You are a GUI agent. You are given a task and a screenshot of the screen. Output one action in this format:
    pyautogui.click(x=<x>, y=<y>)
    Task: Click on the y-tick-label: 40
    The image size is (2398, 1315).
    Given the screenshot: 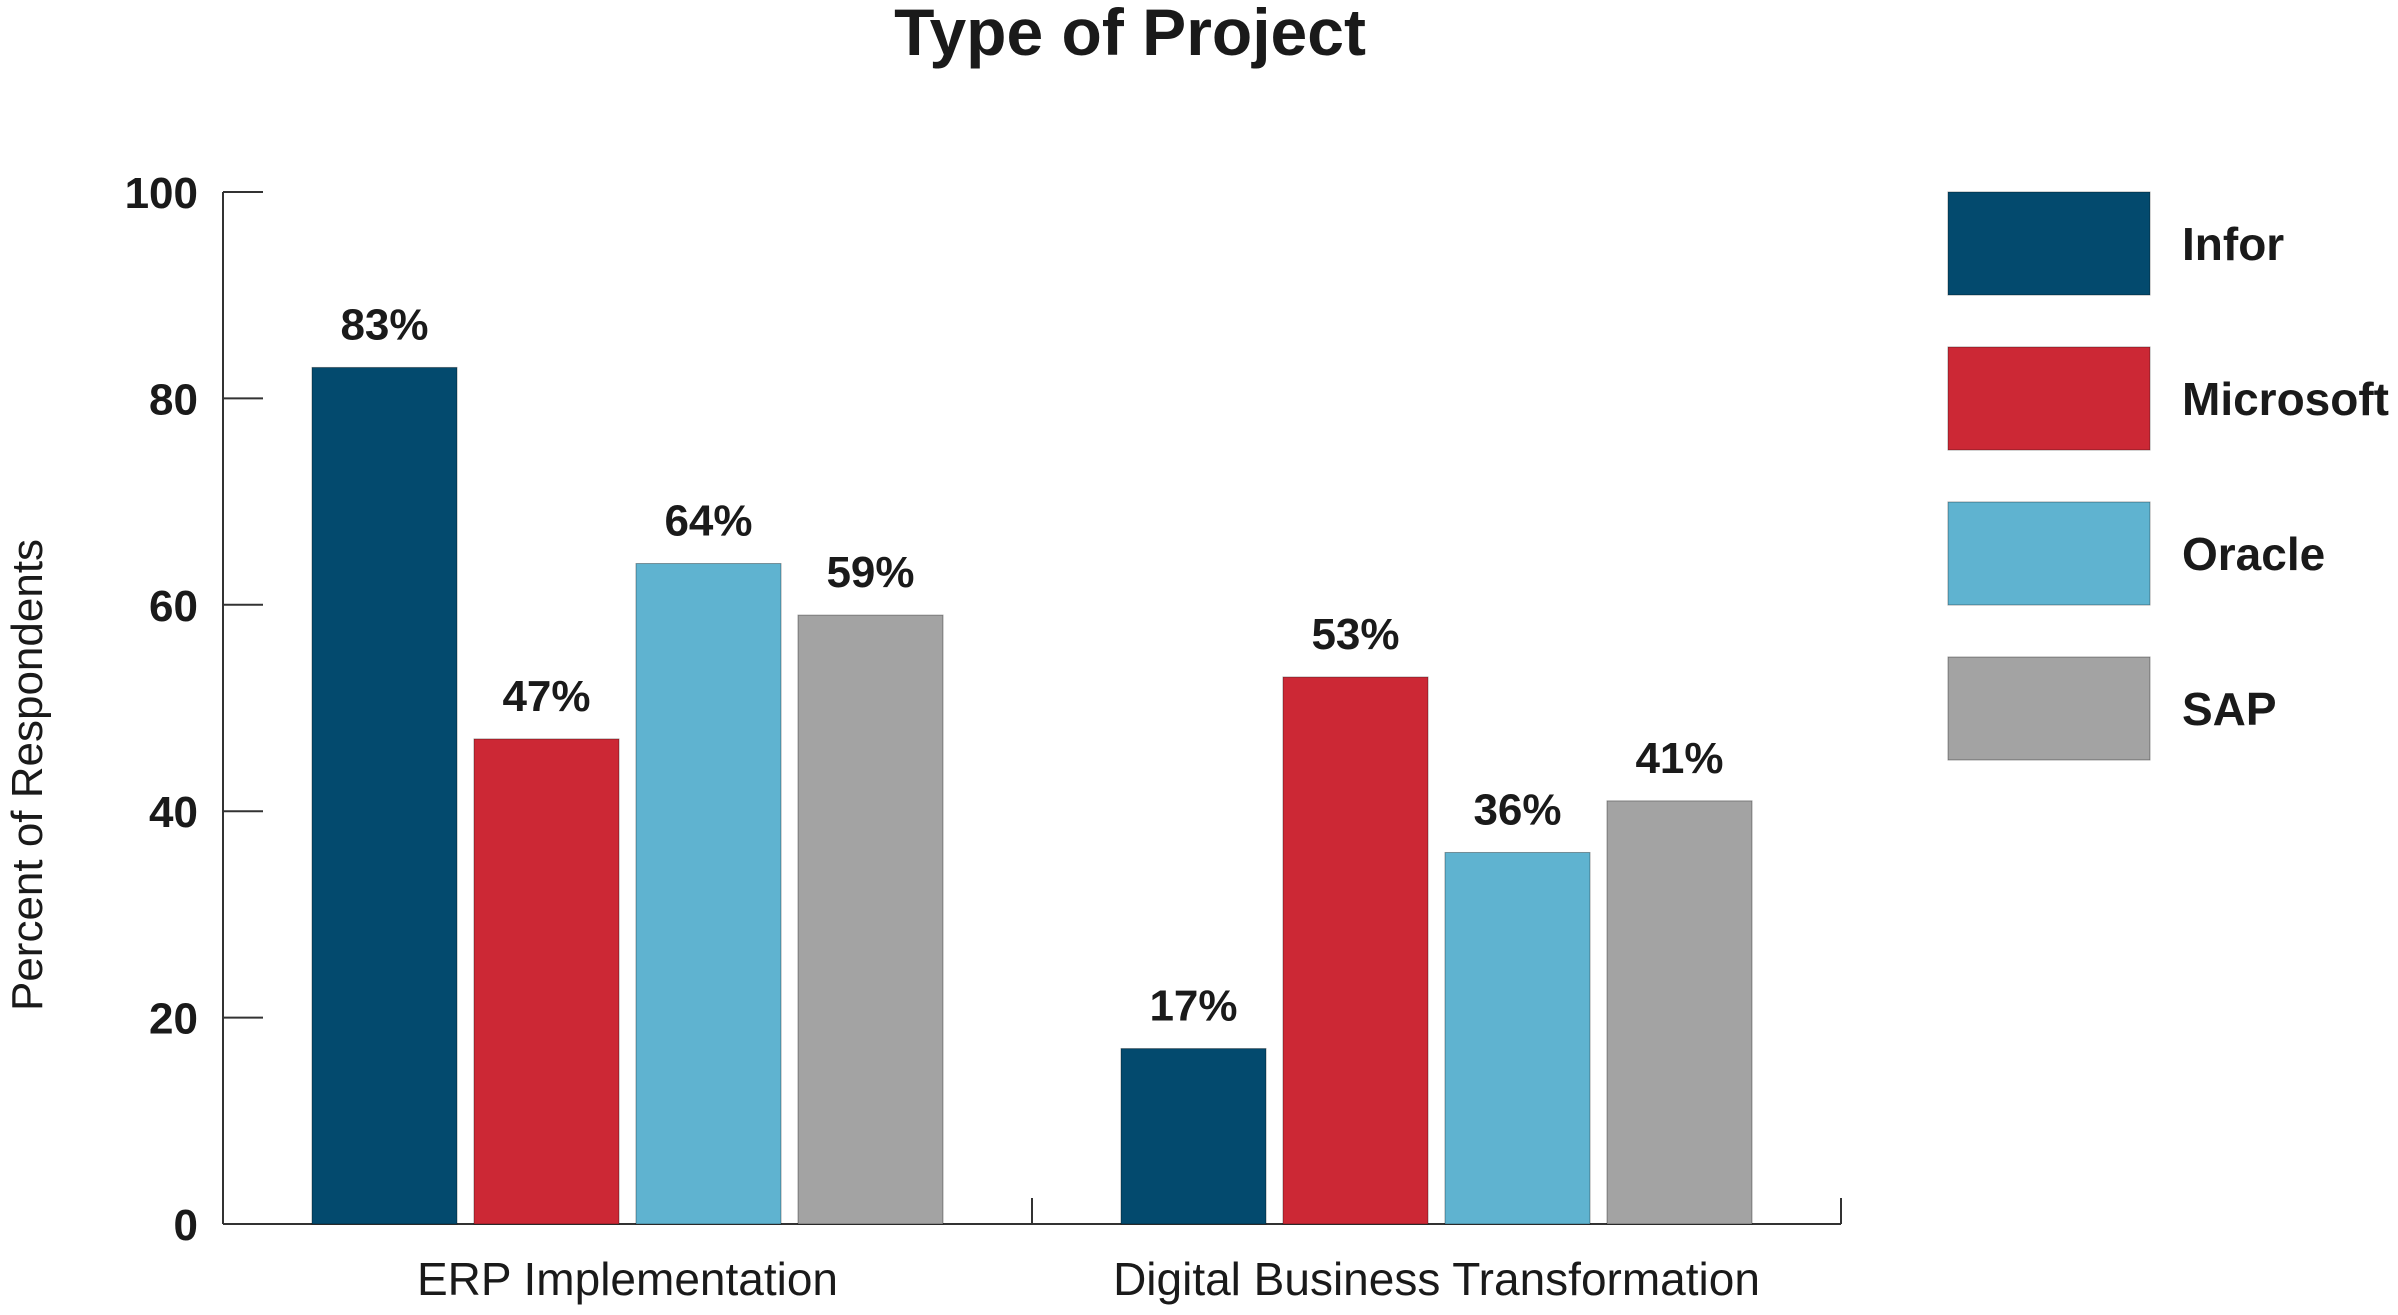 What is the action you would take?
    pyautogui.click(x=173, y=812)
    